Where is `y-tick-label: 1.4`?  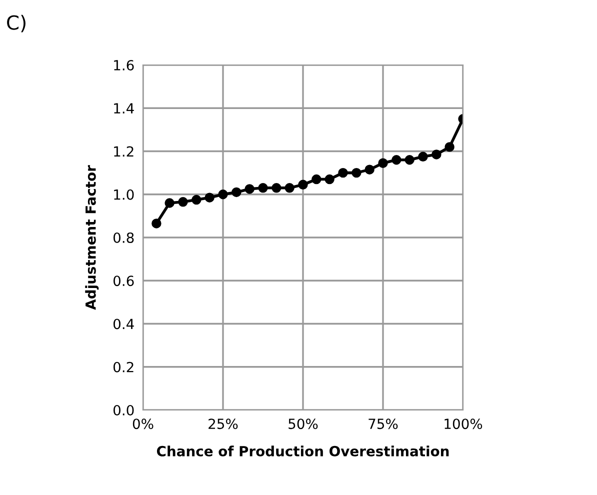
y-tick-label: 1.4 is located at coordinates (124, 108).